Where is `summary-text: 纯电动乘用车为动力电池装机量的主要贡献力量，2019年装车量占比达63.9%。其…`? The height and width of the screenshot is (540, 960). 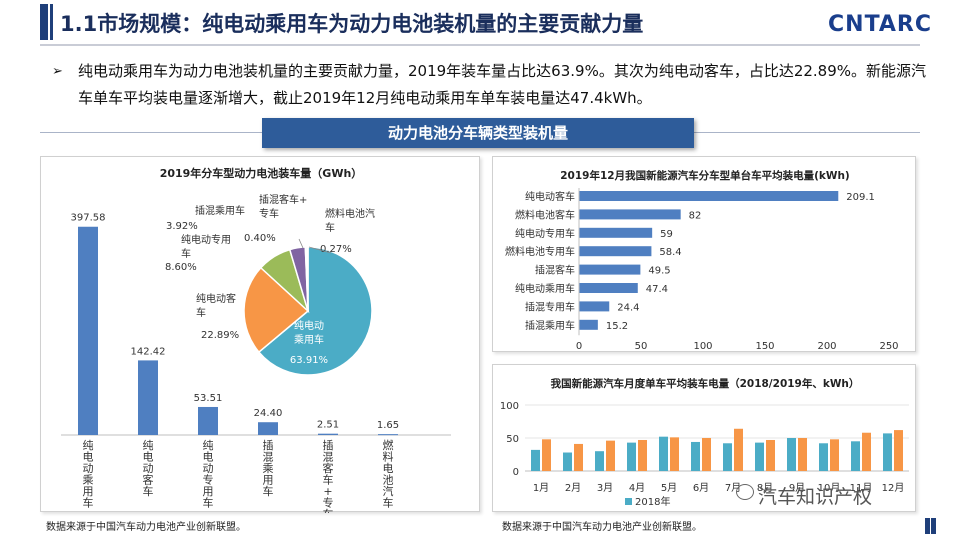
summary-text: 纯电动乘用车为动力电池装机量的主要贡献力量，2019年装车量占比达63.9%。其… is located at coordinates (502, 84).